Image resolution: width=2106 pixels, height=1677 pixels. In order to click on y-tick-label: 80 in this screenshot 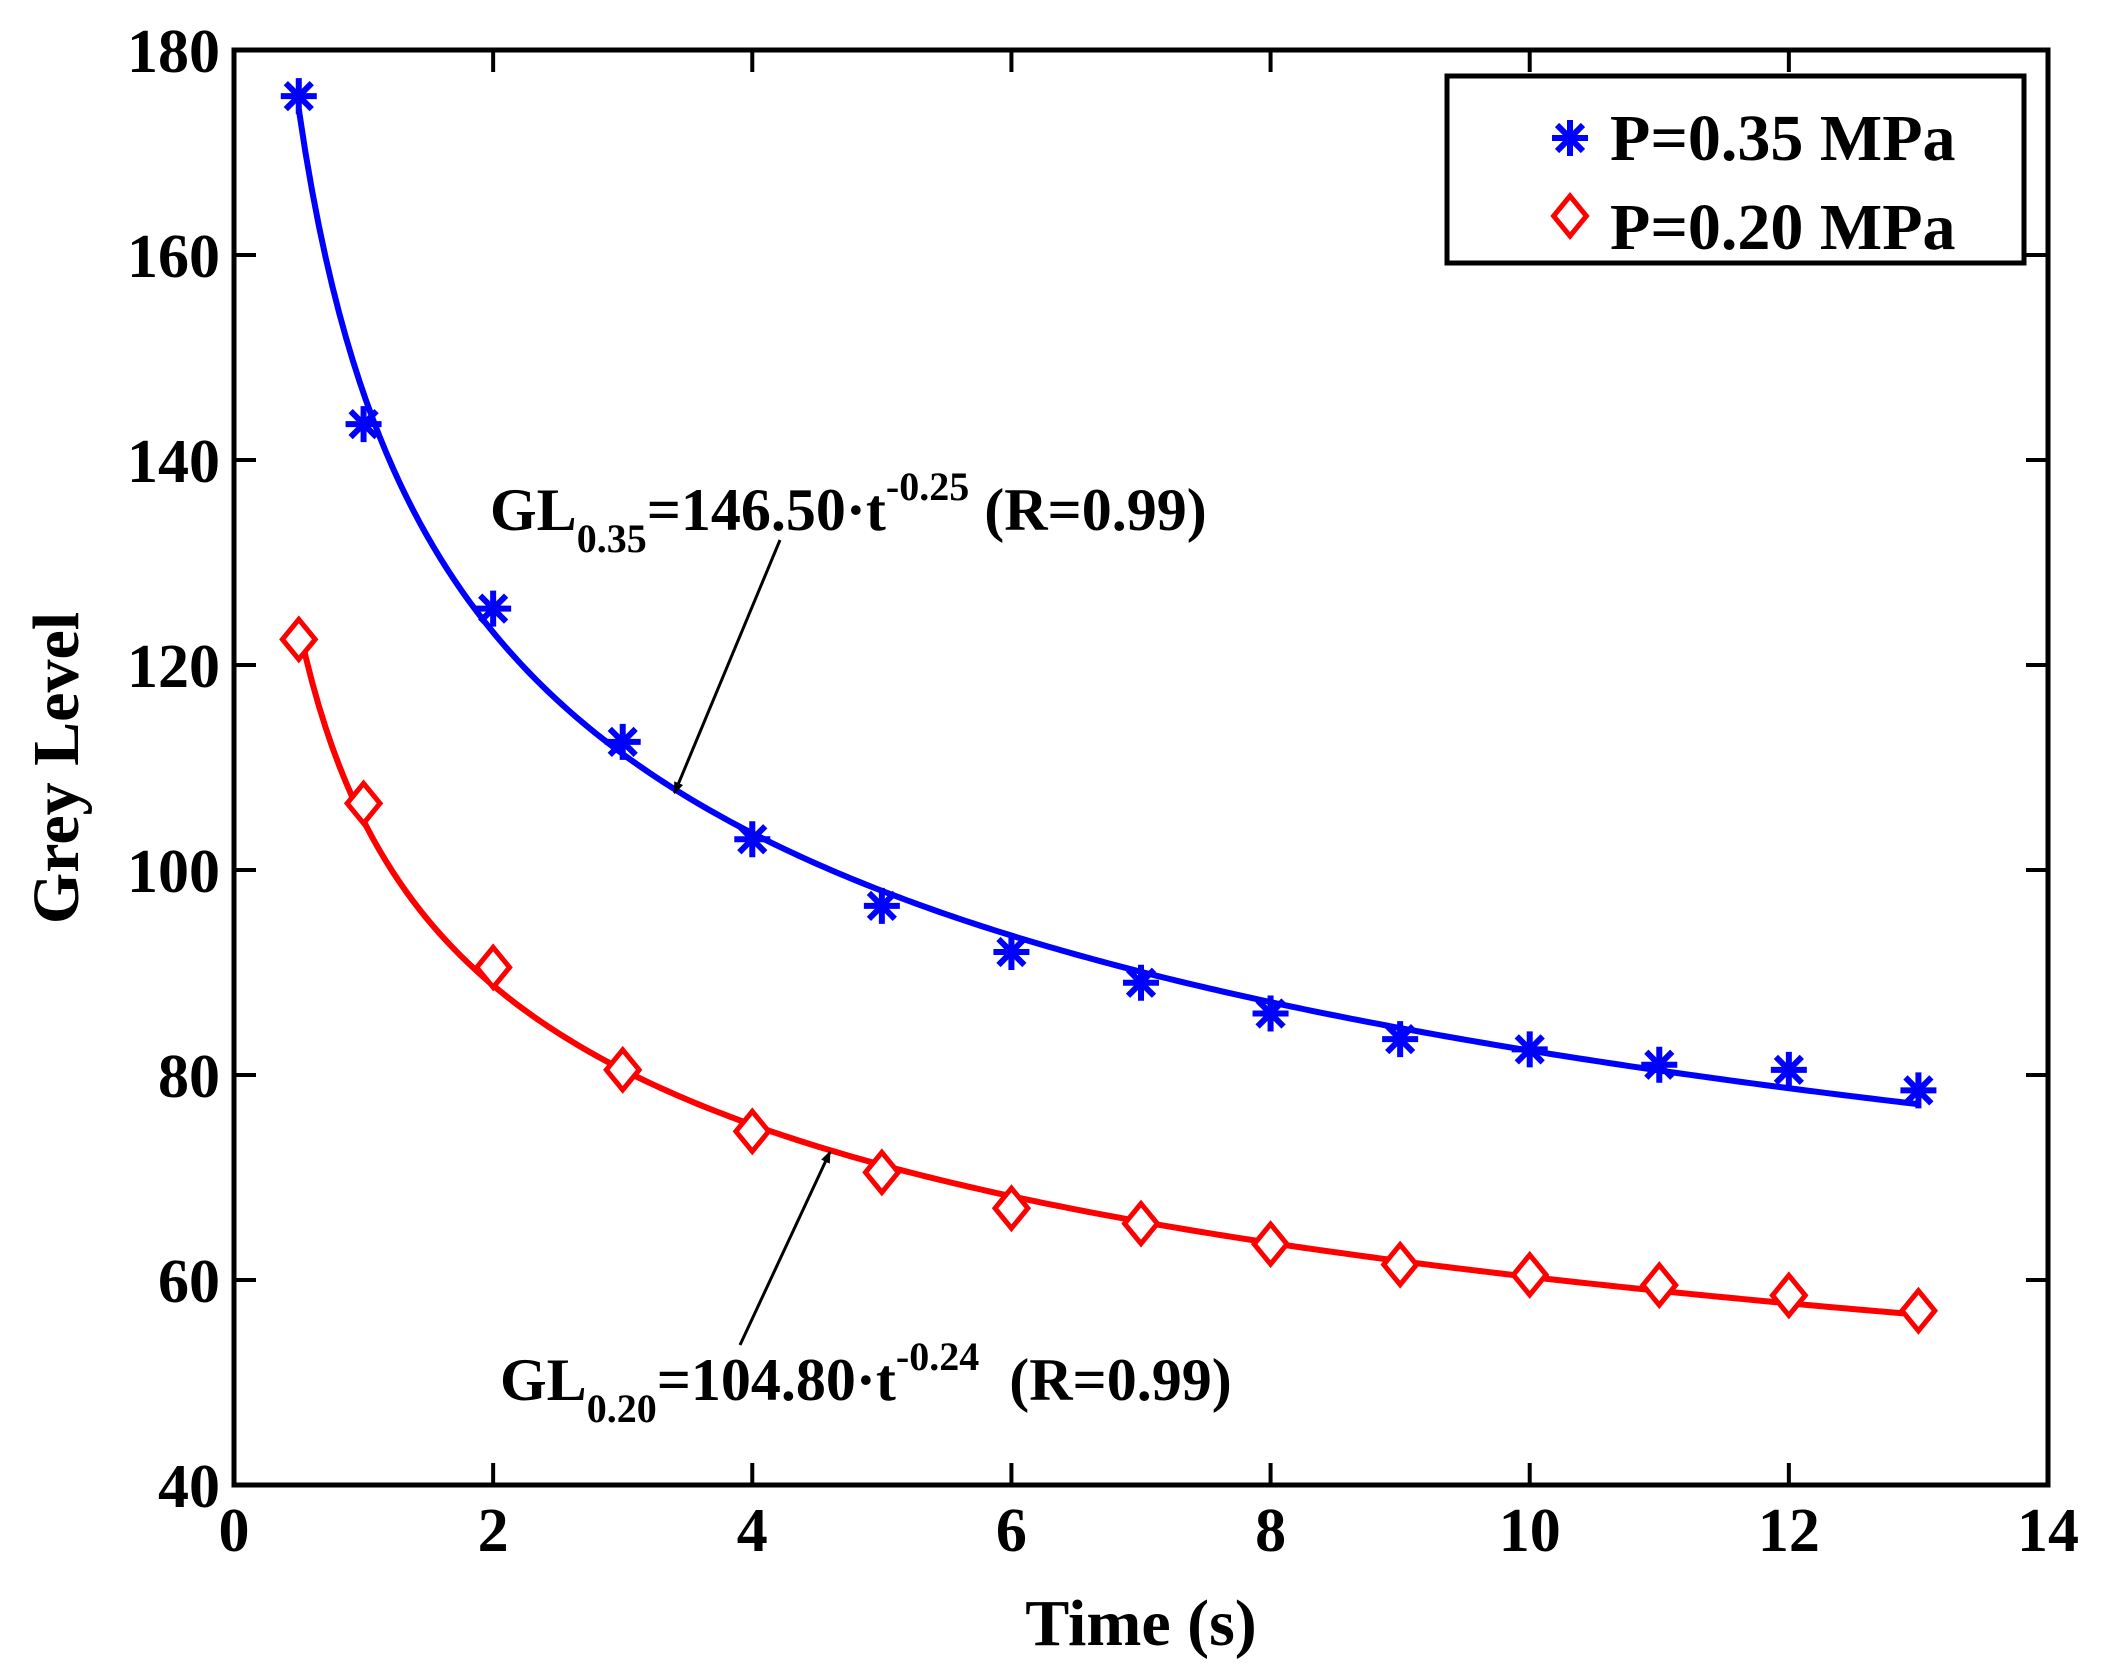, I will do `click(189, 1077)`.